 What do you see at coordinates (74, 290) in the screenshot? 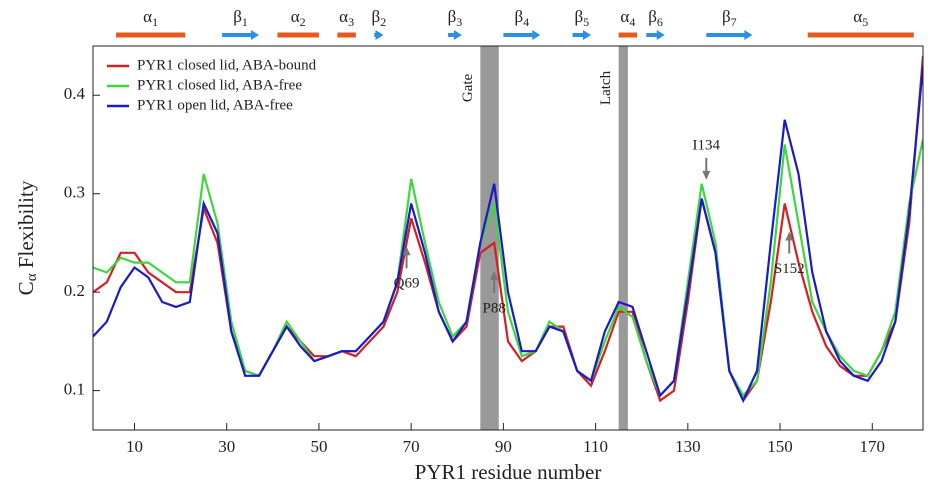
I see `y-tick-label: 0.2` at bounding box center [74, 290].